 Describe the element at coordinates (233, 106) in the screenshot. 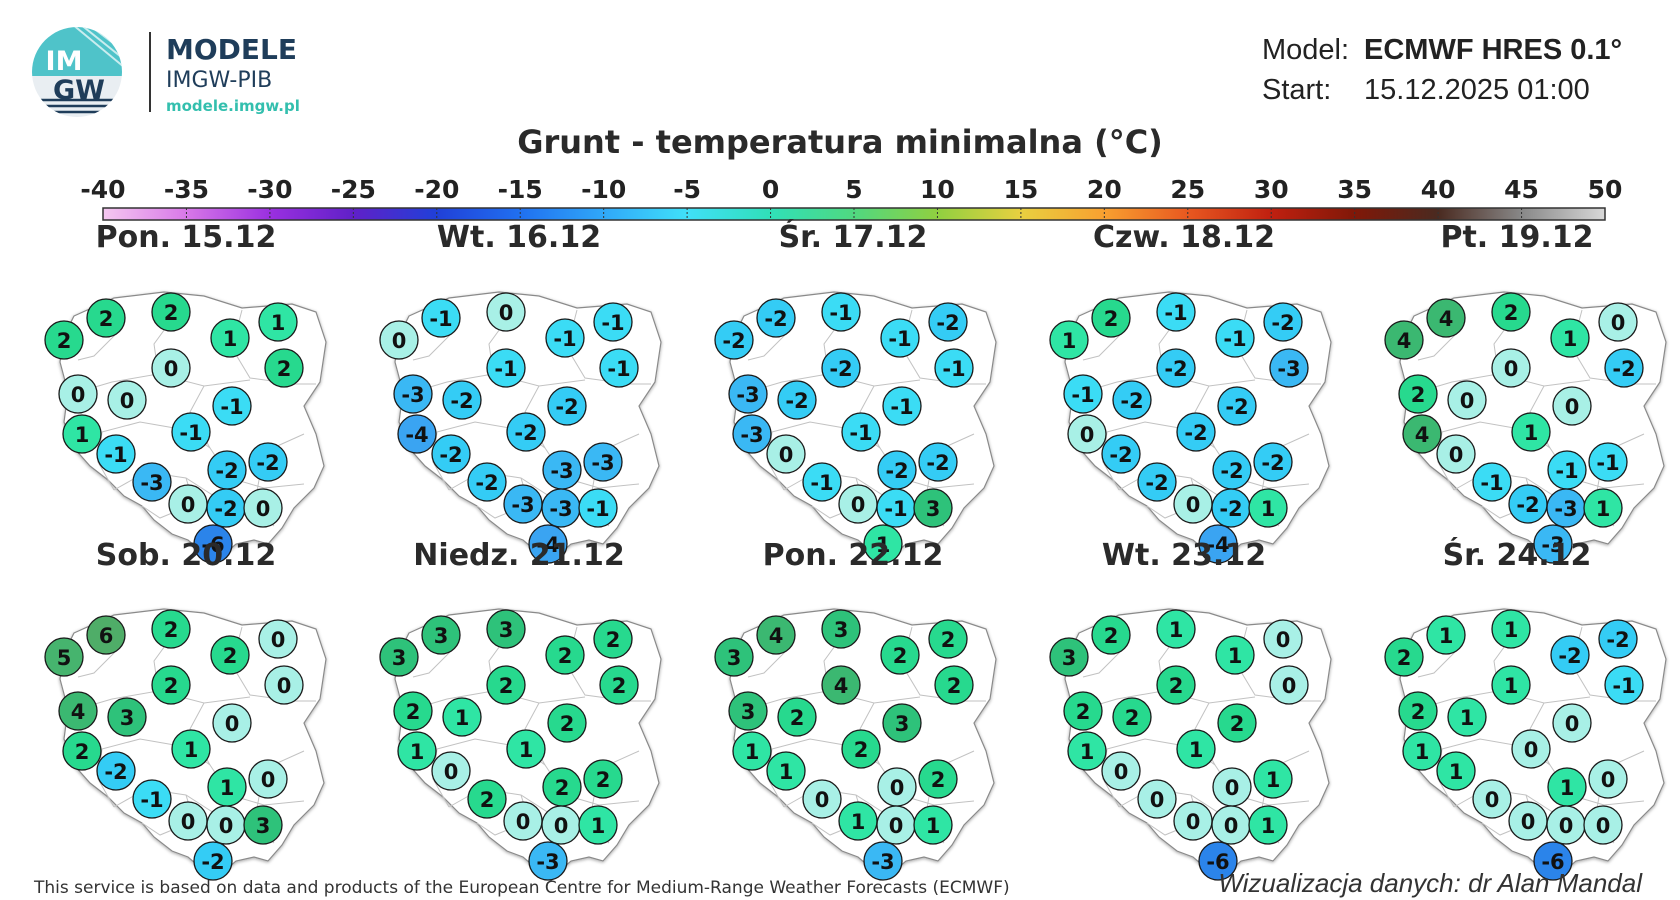

I see `brand-url: modele.imgw.pl` at that location.